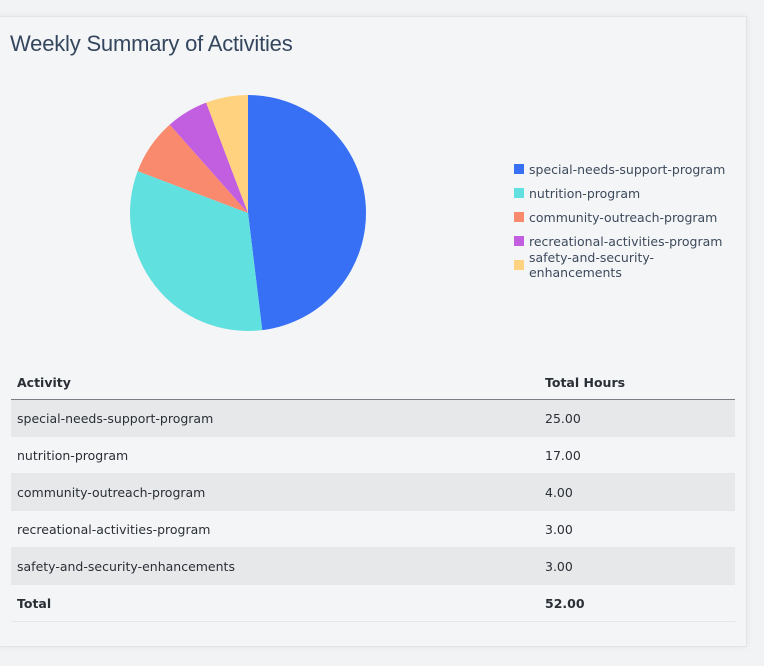  Describe the element at coordinates (307, 213) in the screenshot. I see `pie-slice-special-needs-support-program` at that location.